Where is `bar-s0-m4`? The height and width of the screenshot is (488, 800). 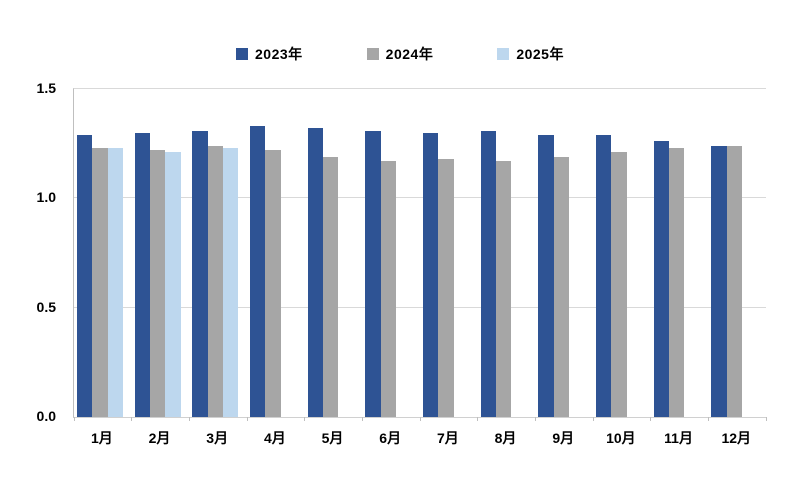 bar-s0-m4 is located at coordinates (257, 271).